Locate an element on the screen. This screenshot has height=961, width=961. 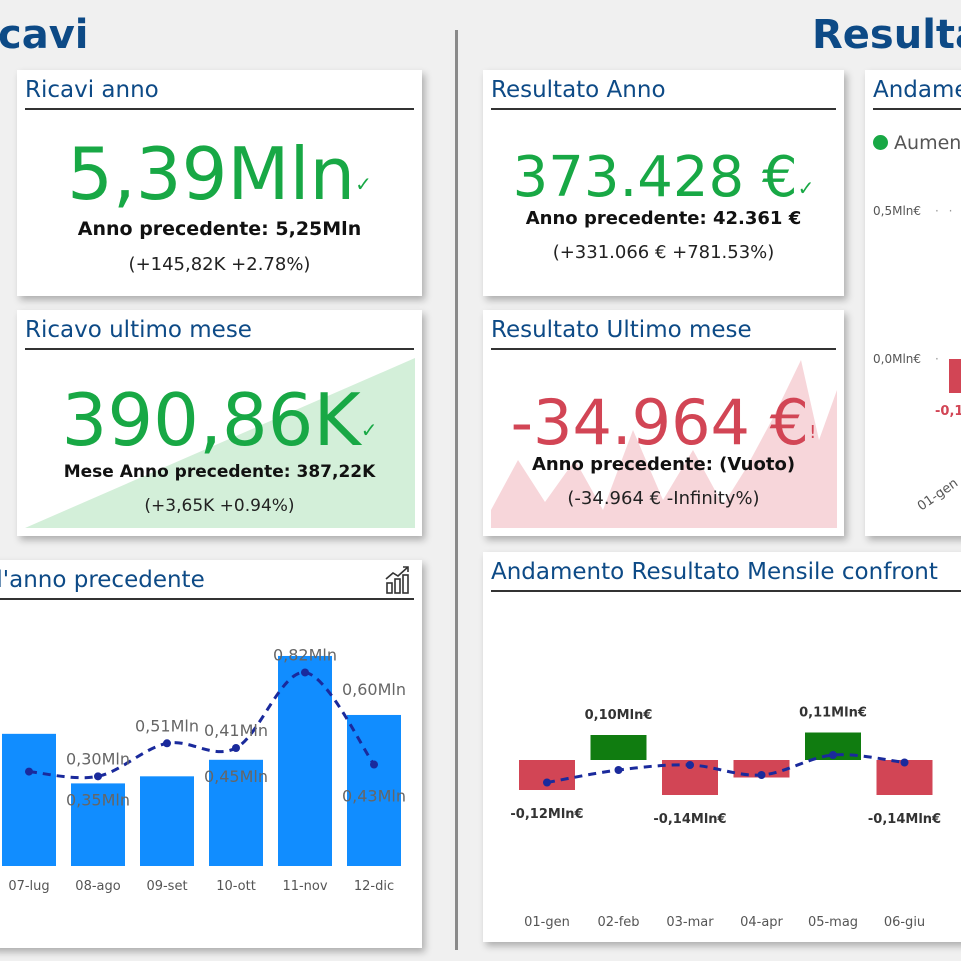
x-axis-label: 02-feb is located at coordinates (618, 922).